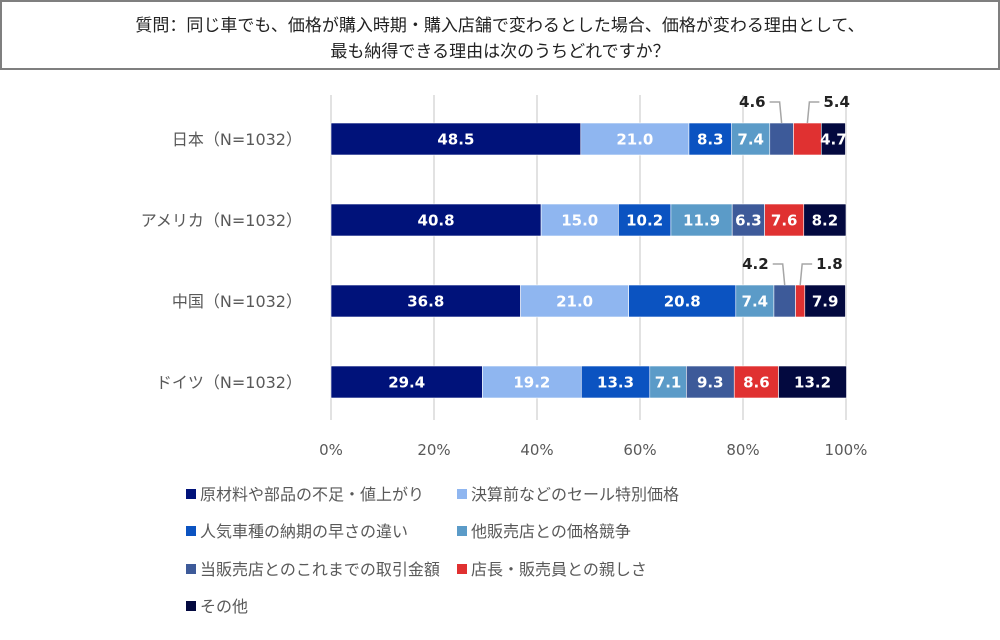 This screenshot has width=1000, height=640. I want to click on legend-label: 当販売店とのこれまでの取引金額, so click(320, 569).